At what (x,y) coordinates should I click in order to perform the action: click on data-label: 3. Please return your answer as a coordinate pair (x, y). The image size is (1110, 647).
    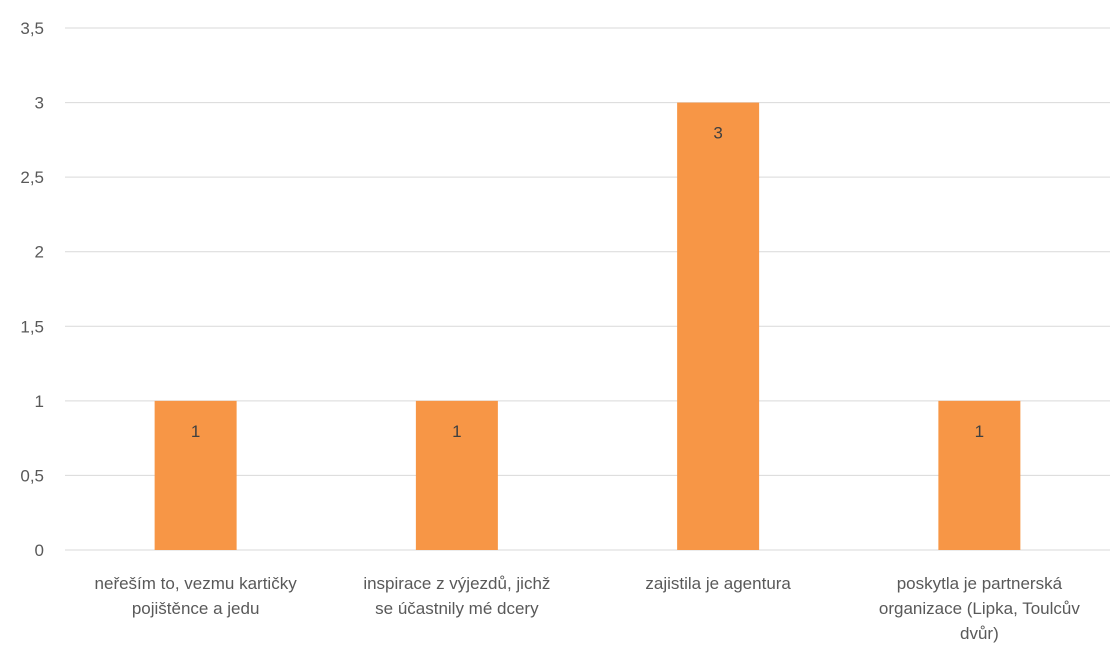
    Looking at the image, I should click on (717, 133).